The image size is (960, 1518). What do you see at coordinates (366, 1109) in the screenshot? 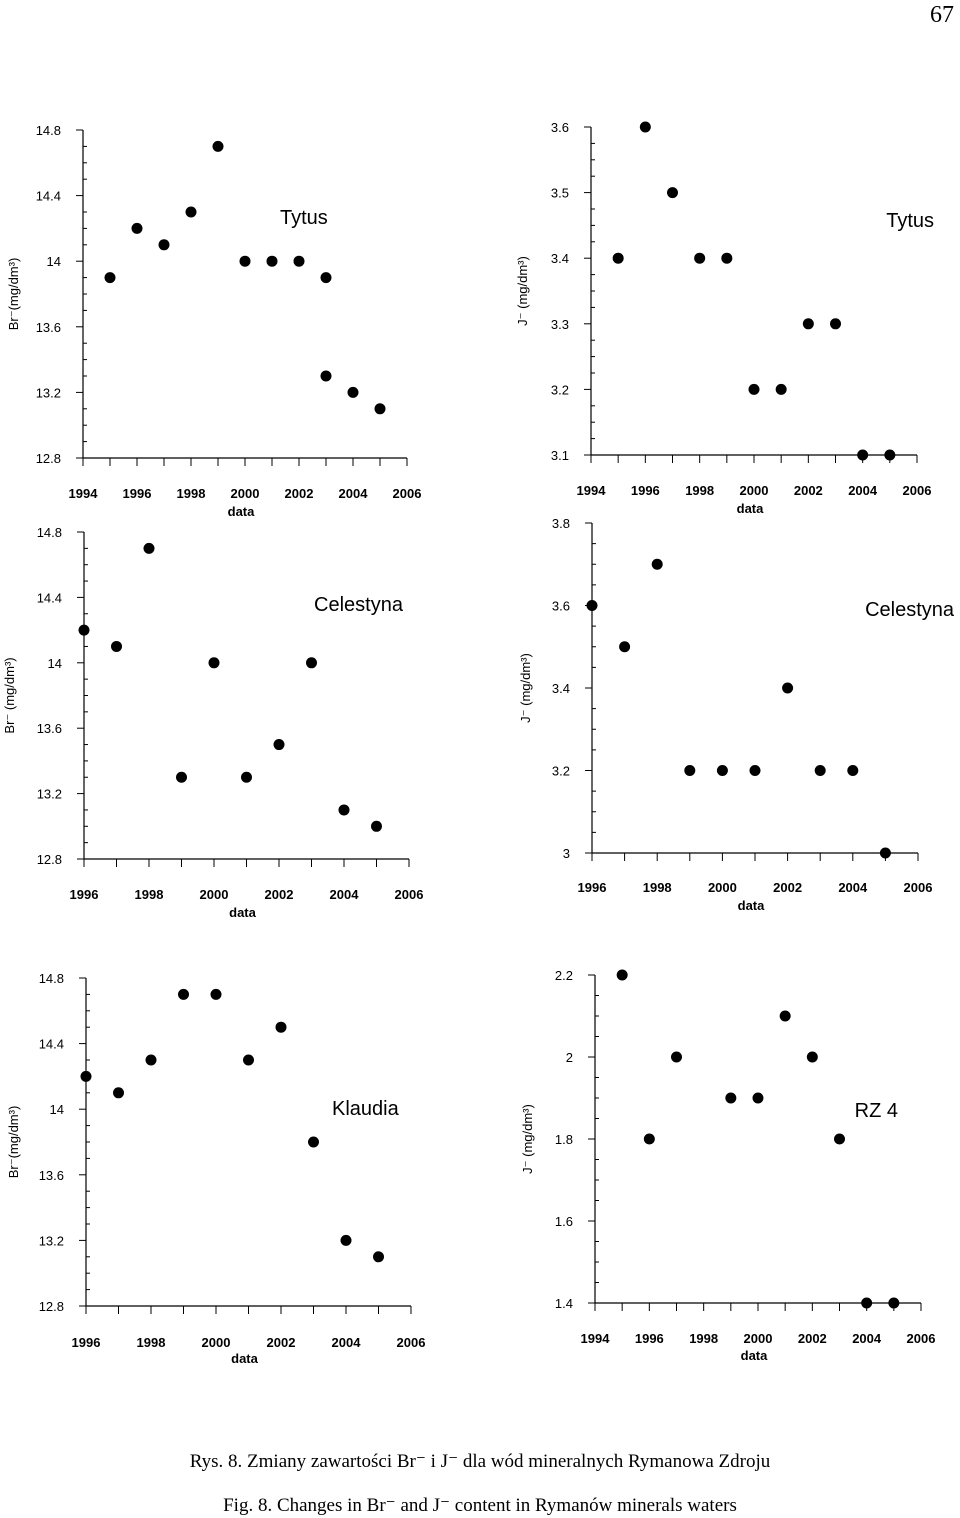
I see `chart-title: Klaudia` at bounding box center [366, 1109].